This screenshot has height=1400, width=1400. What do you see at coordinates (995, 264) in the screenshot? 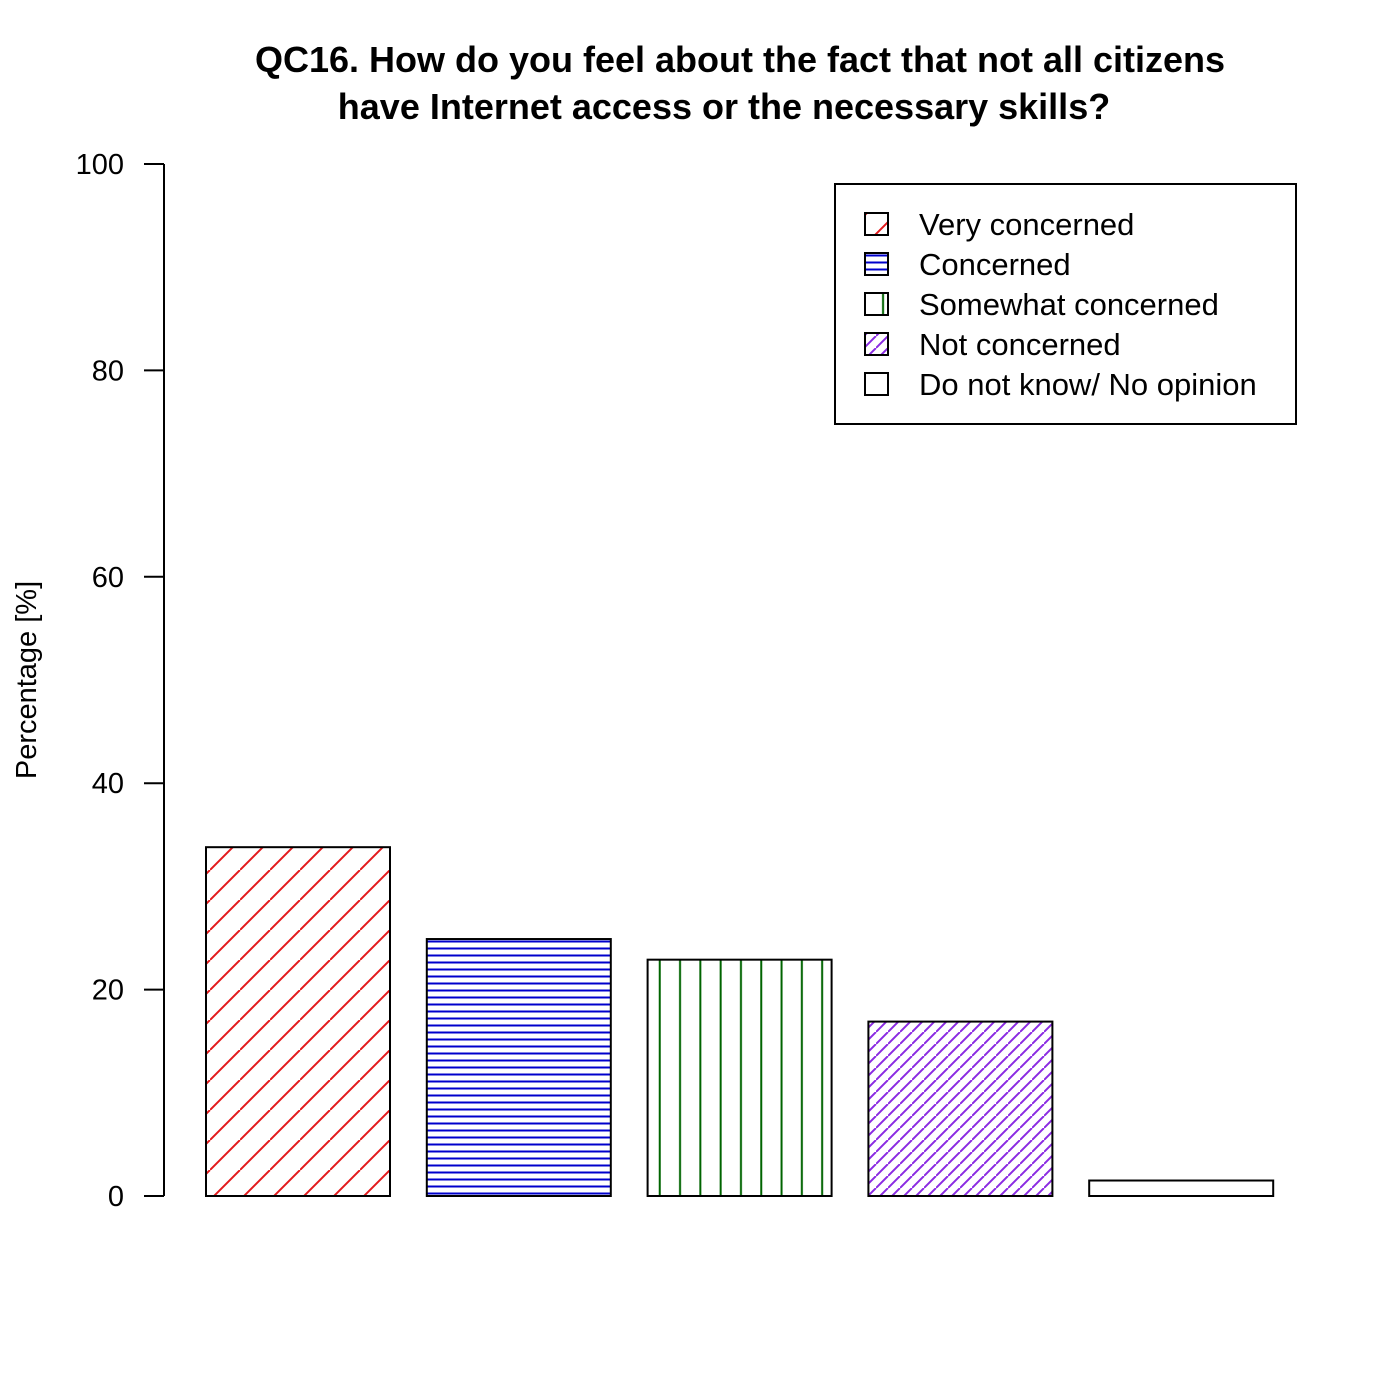
I see `legend-label: Concerned` at bounding box center [995, 264].